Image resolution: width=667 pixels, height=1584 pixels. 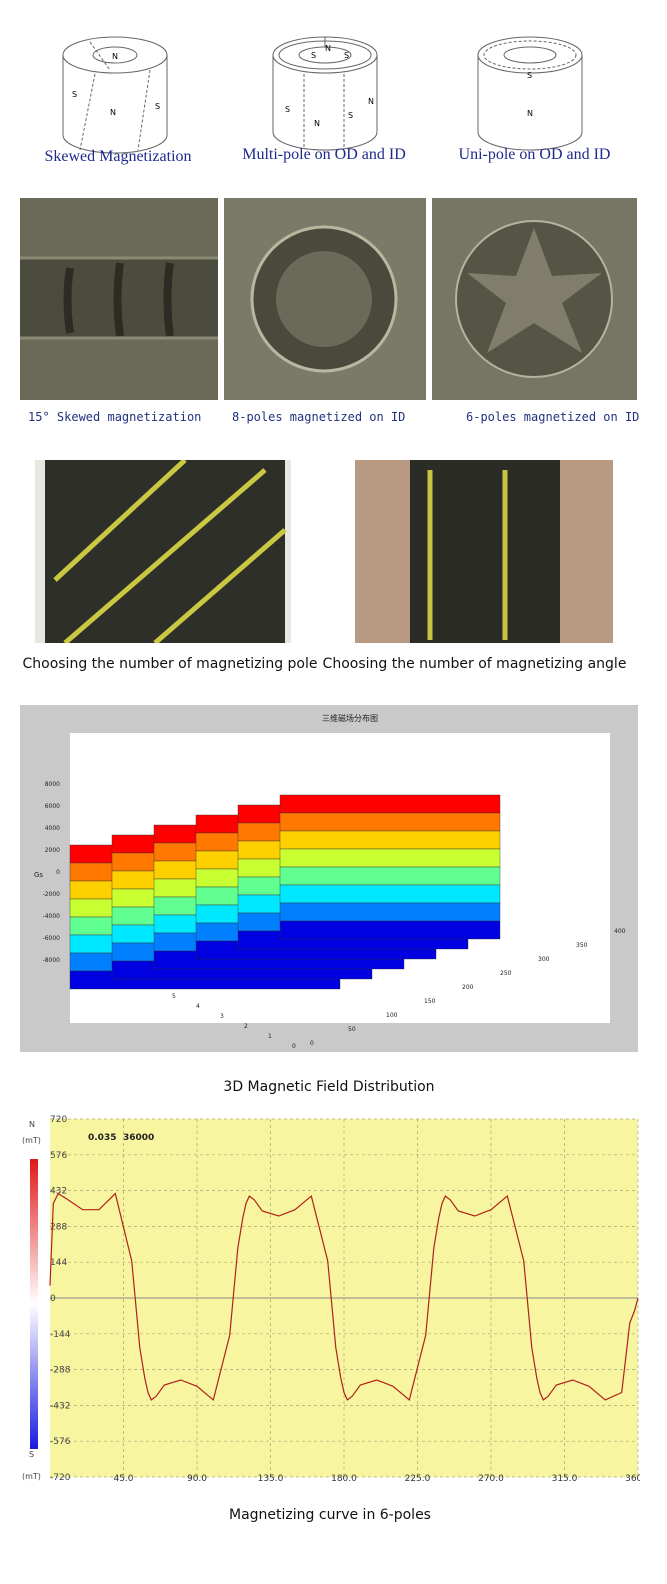 I want to click on curve-x-tick-label: 45.0, so click(x=123, y=1479).